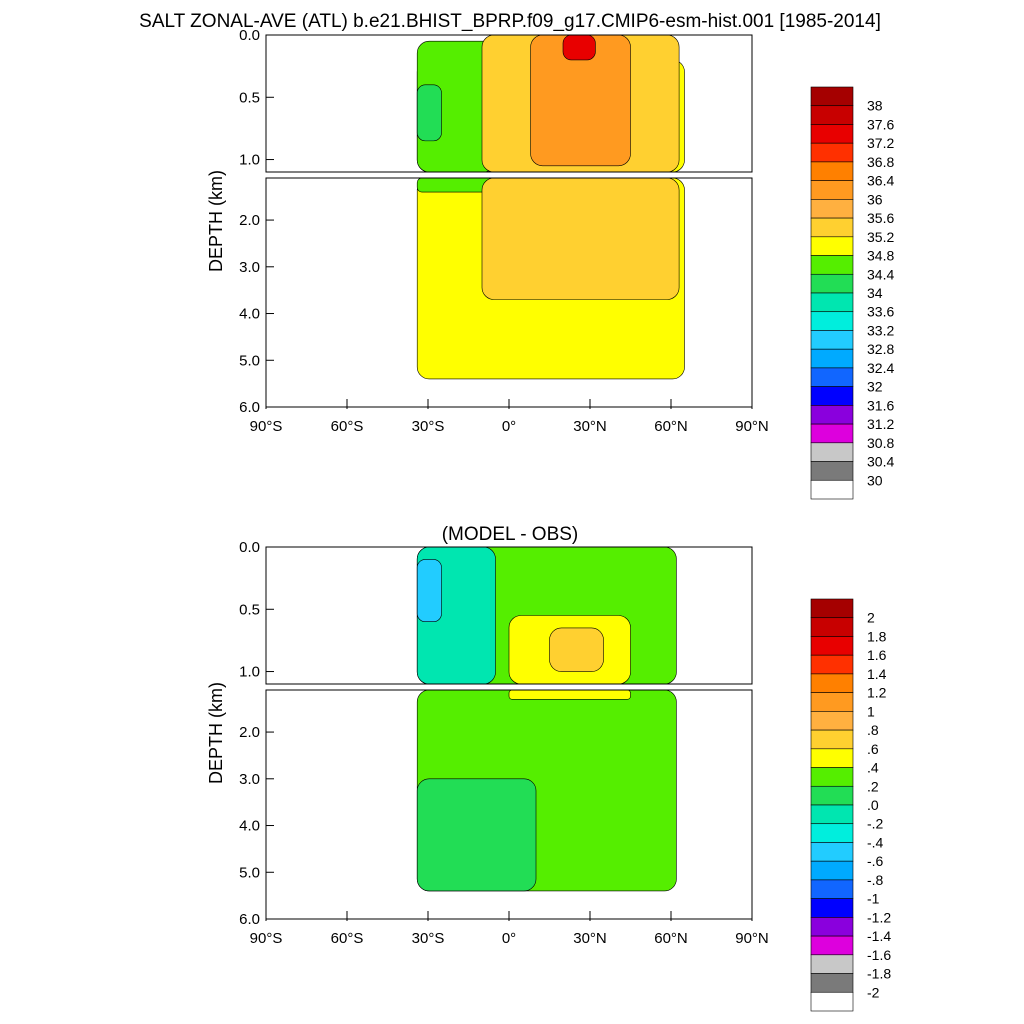  Describe the element at coordinates (871, 711) in the screenshot. I see `colorbar-label: 1` at that location.